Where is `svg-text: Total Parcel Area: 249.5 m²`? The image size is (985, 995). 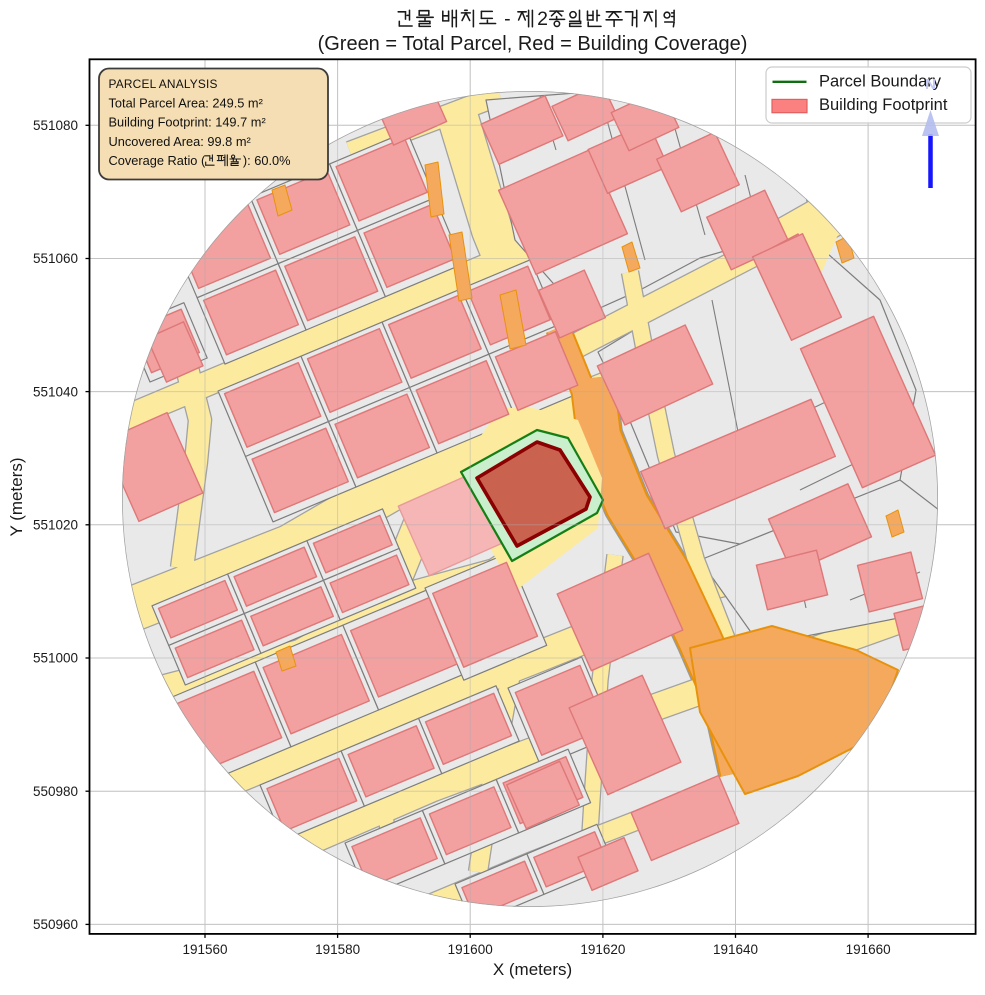
svg-text: Total Parcel Area: 249.5 m² is located at coordinates (186, 102).